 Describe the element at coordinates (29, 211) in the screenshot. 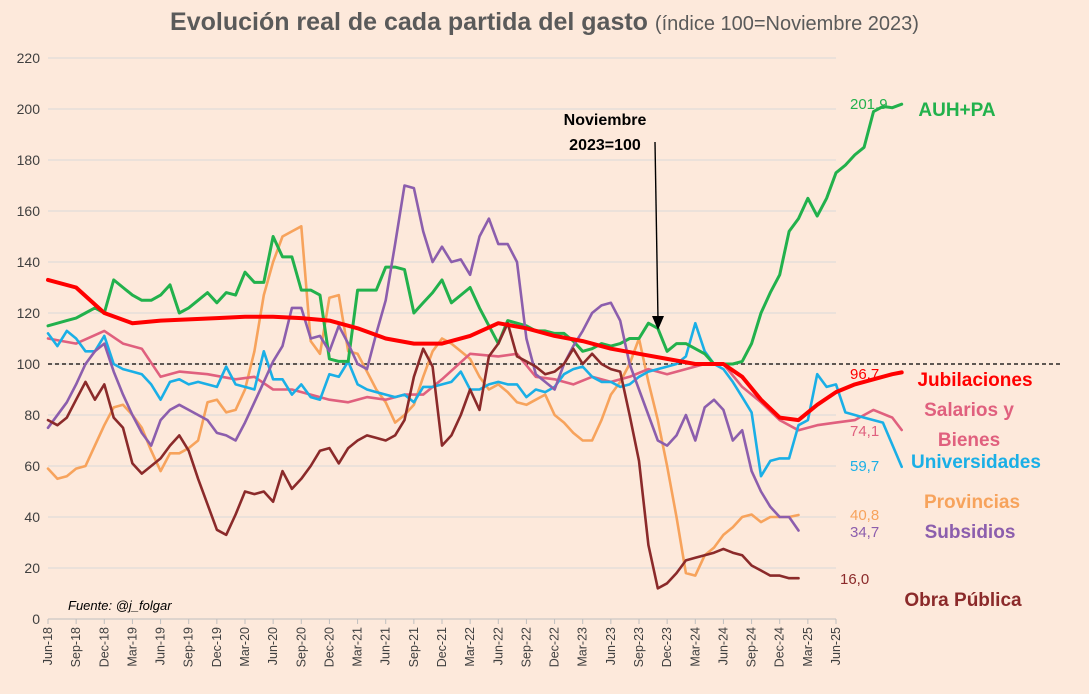

I see `y-tick-label: 160` at that location.